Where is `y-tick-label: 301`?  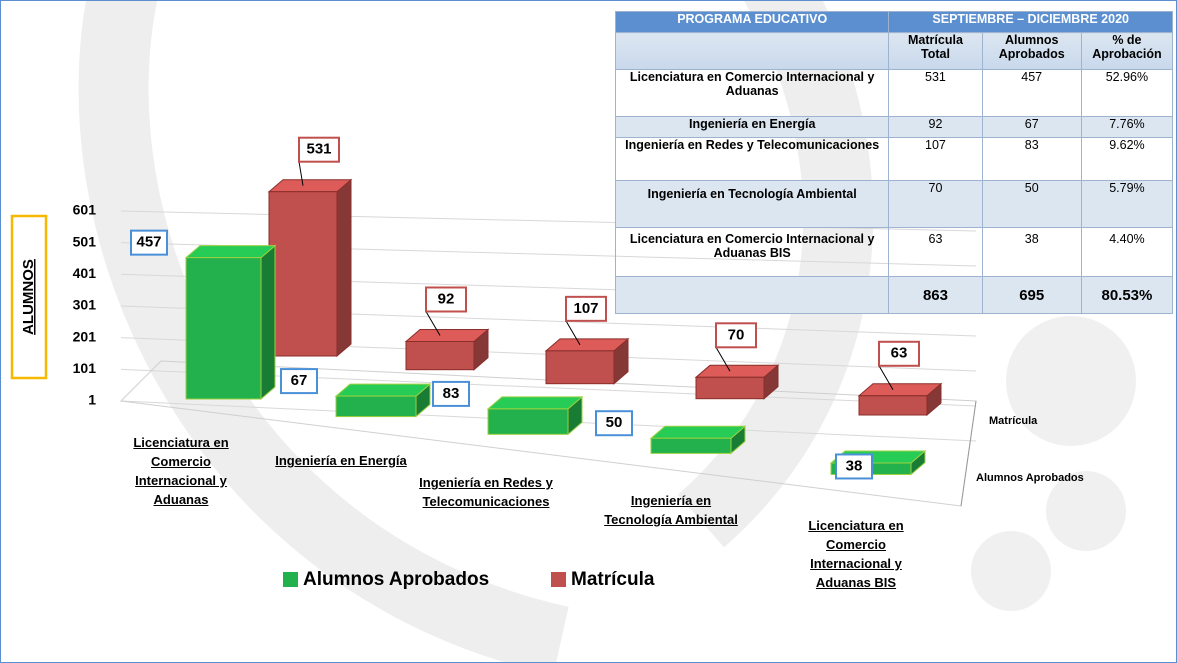 y-tick-label: 301 is located at coordinates (85, 305).